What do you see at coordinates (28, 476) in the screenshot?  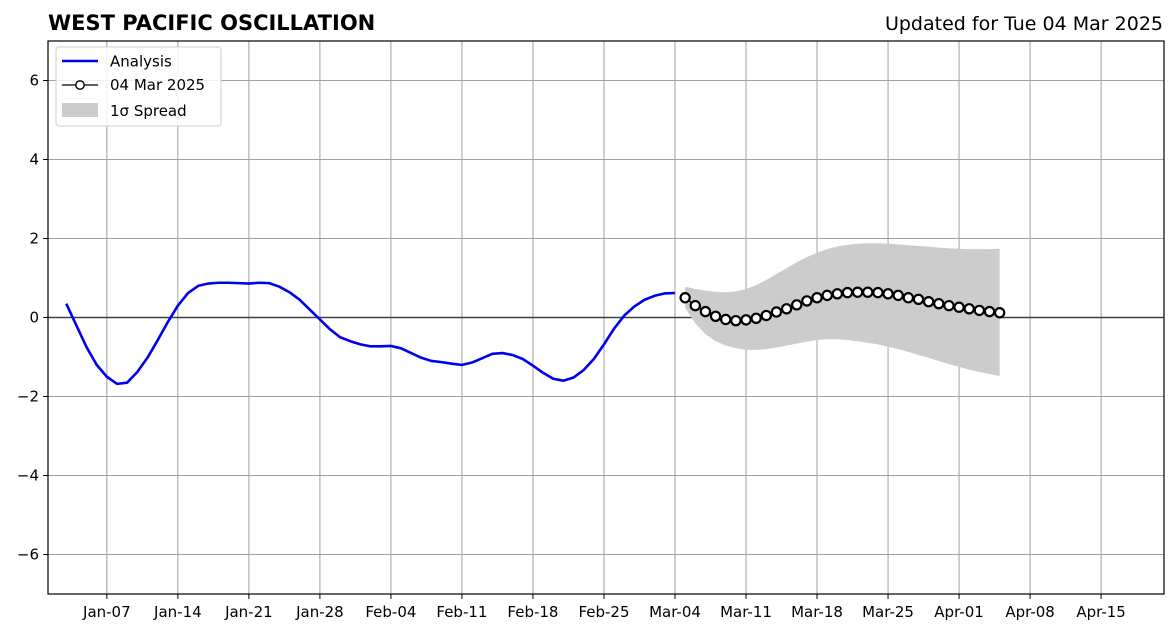 I see `y-tick-label: −4` at bounding box center [28, 476].